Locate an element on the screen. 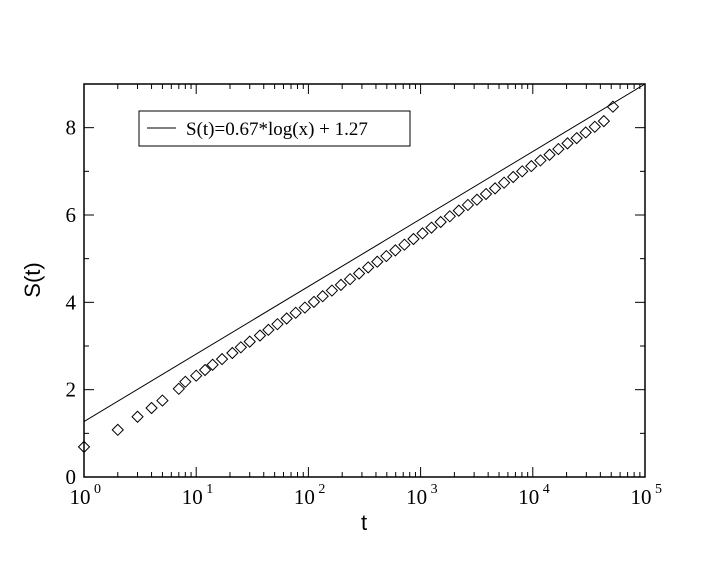 The width and height of the screenshot is (726, 561). legend-label: S(t)=0.67*log(x) + 1.27 is located at coordinates (277, 129).